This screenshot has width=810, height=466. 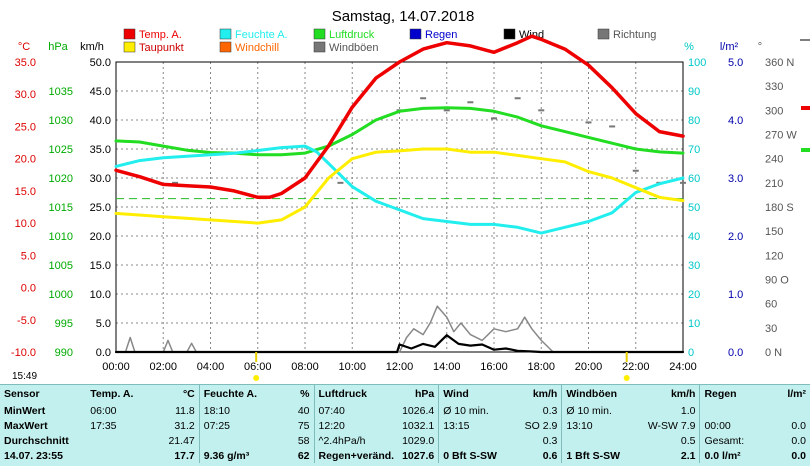 What do you see at coordinates (729, 47) in the screenshot?
I see `axis-unit-lm2: l/m²` at bounding box center [729, 47].